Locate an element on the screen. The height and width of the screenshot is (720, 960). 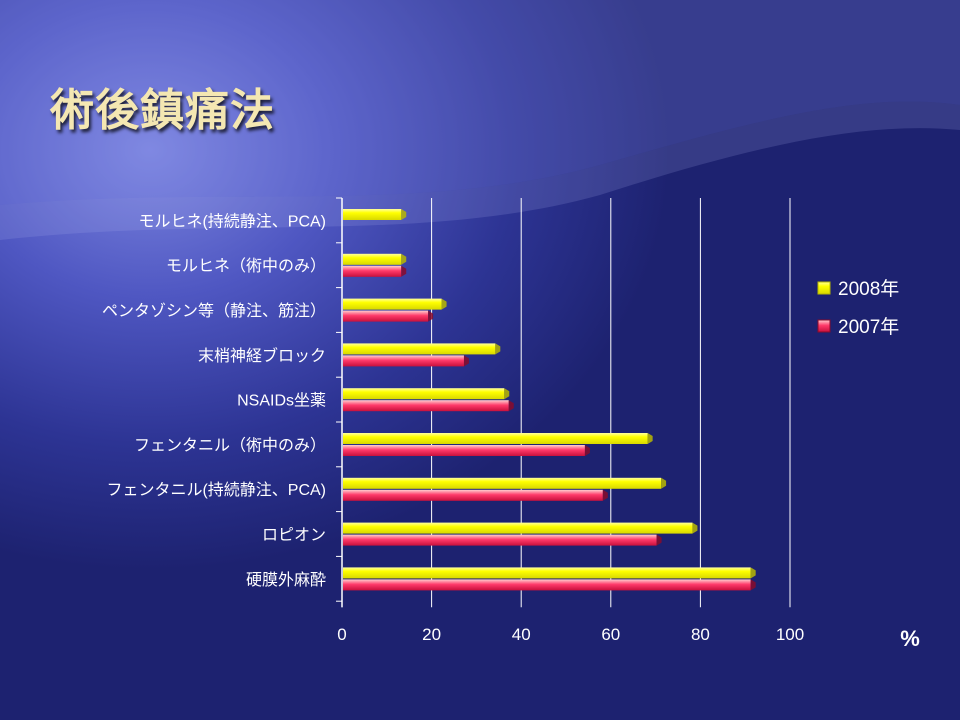
legend-label: 2007年 is located at coordinates (868, 327).